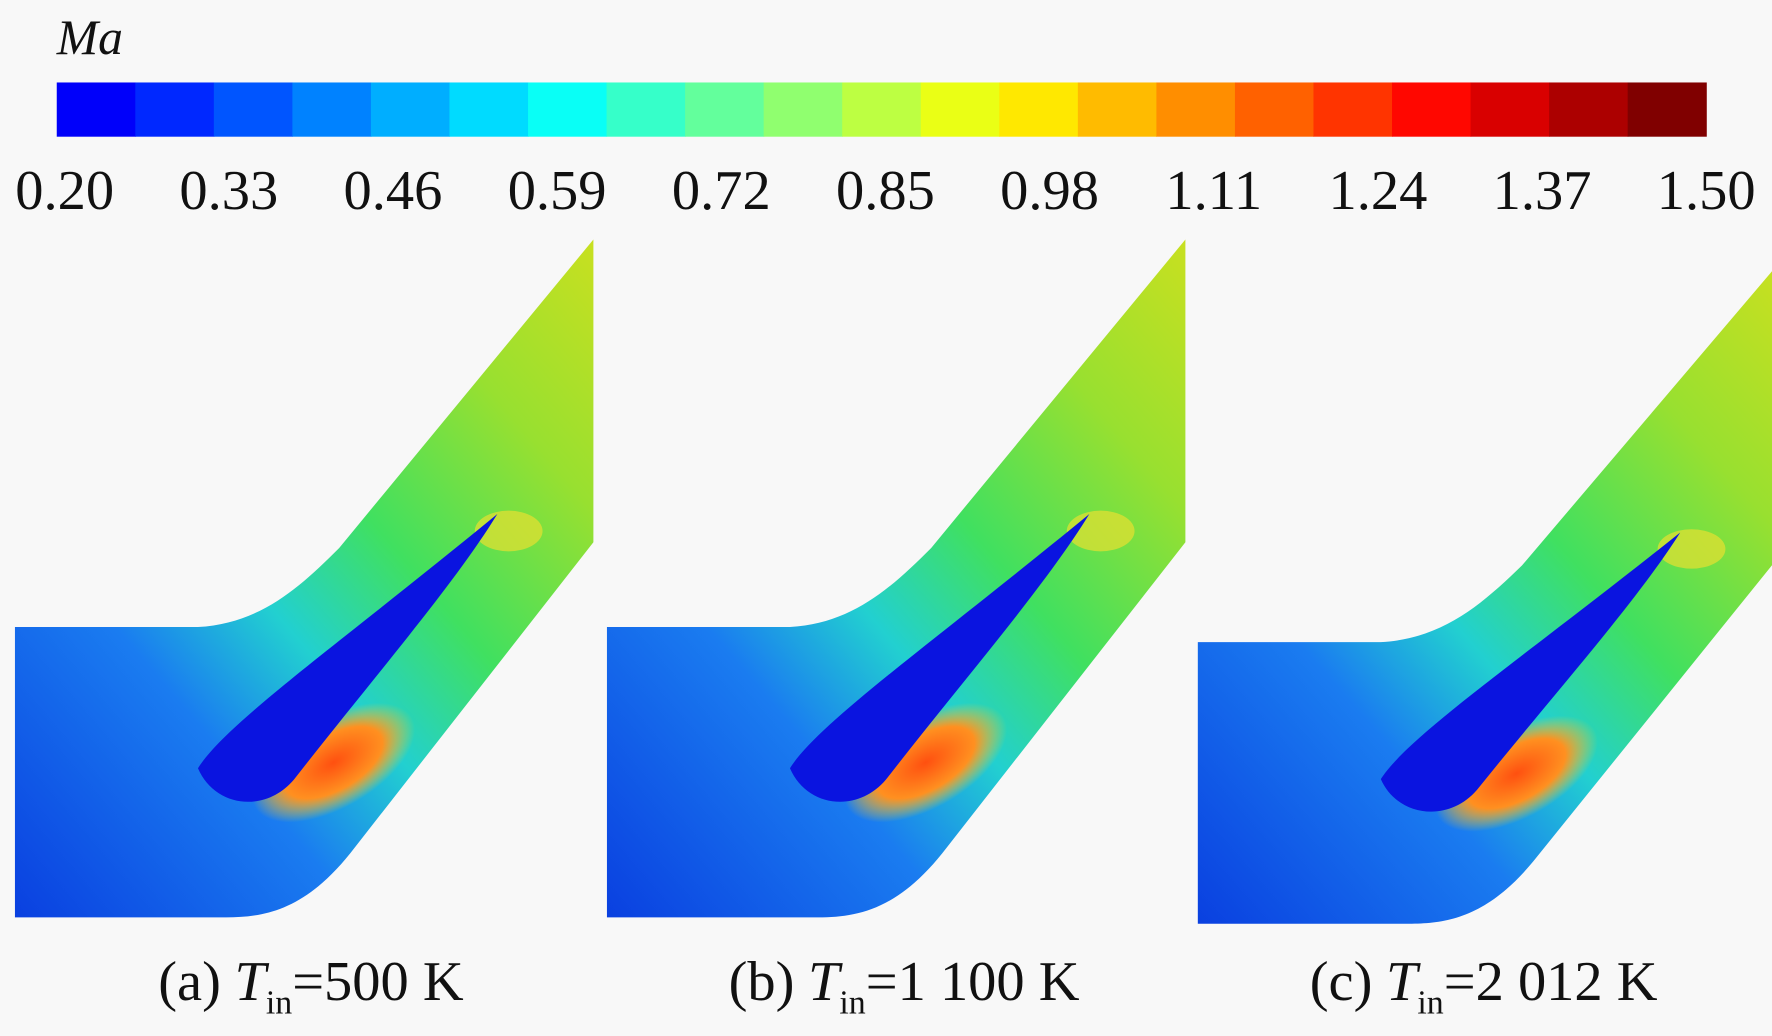 The image size is (1772, 1036). What do you see at coordinates (393, 191) in the screenshot?
I see `tick-label: 0.46` at bounding box center [393, 191].